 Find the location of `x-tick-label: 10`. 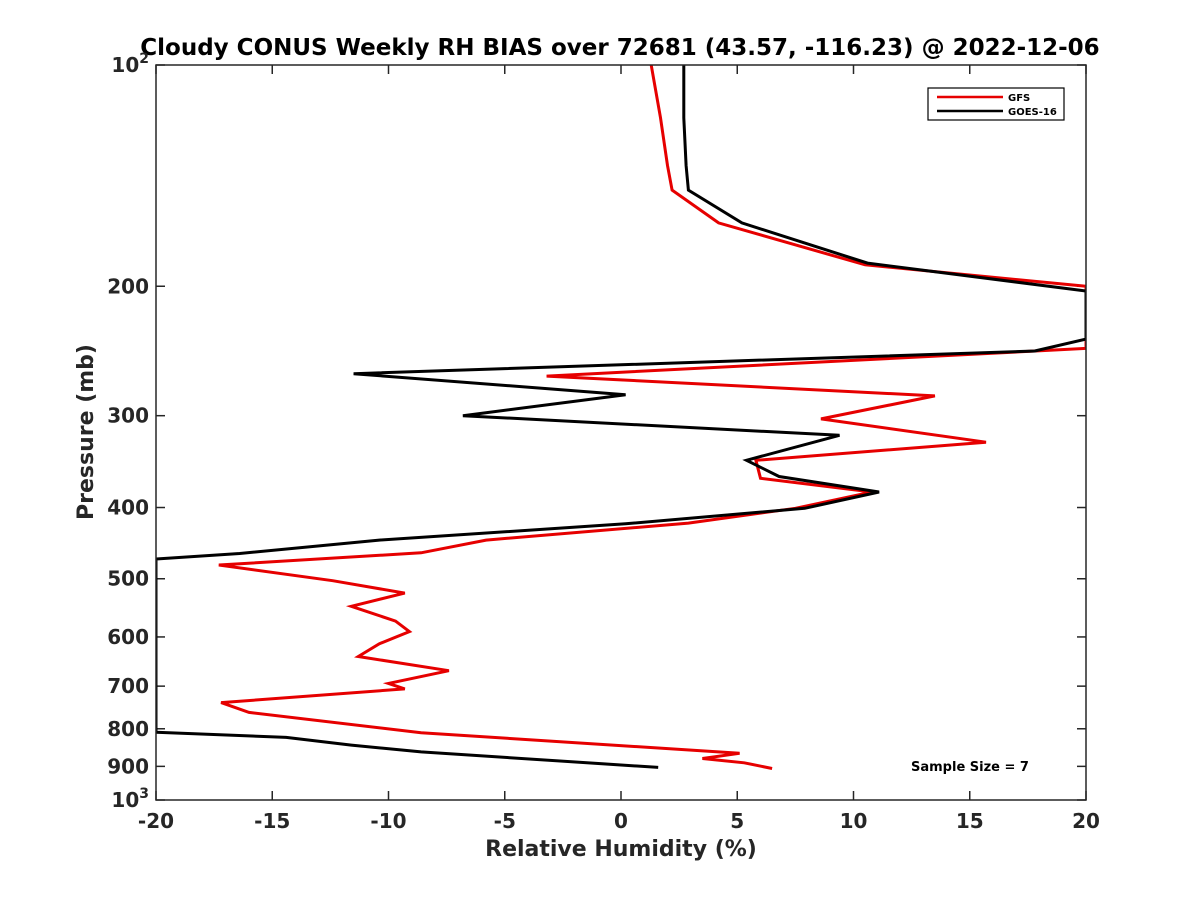

x-tick-label: 10 is located at coordinates (854, 821).